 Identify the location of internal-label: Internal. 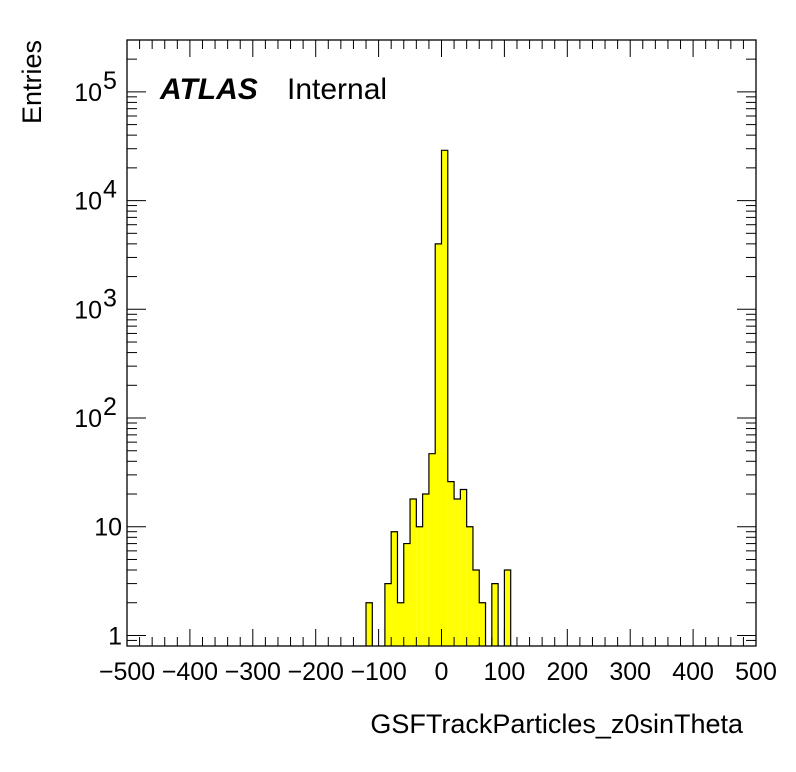
(337, 89).